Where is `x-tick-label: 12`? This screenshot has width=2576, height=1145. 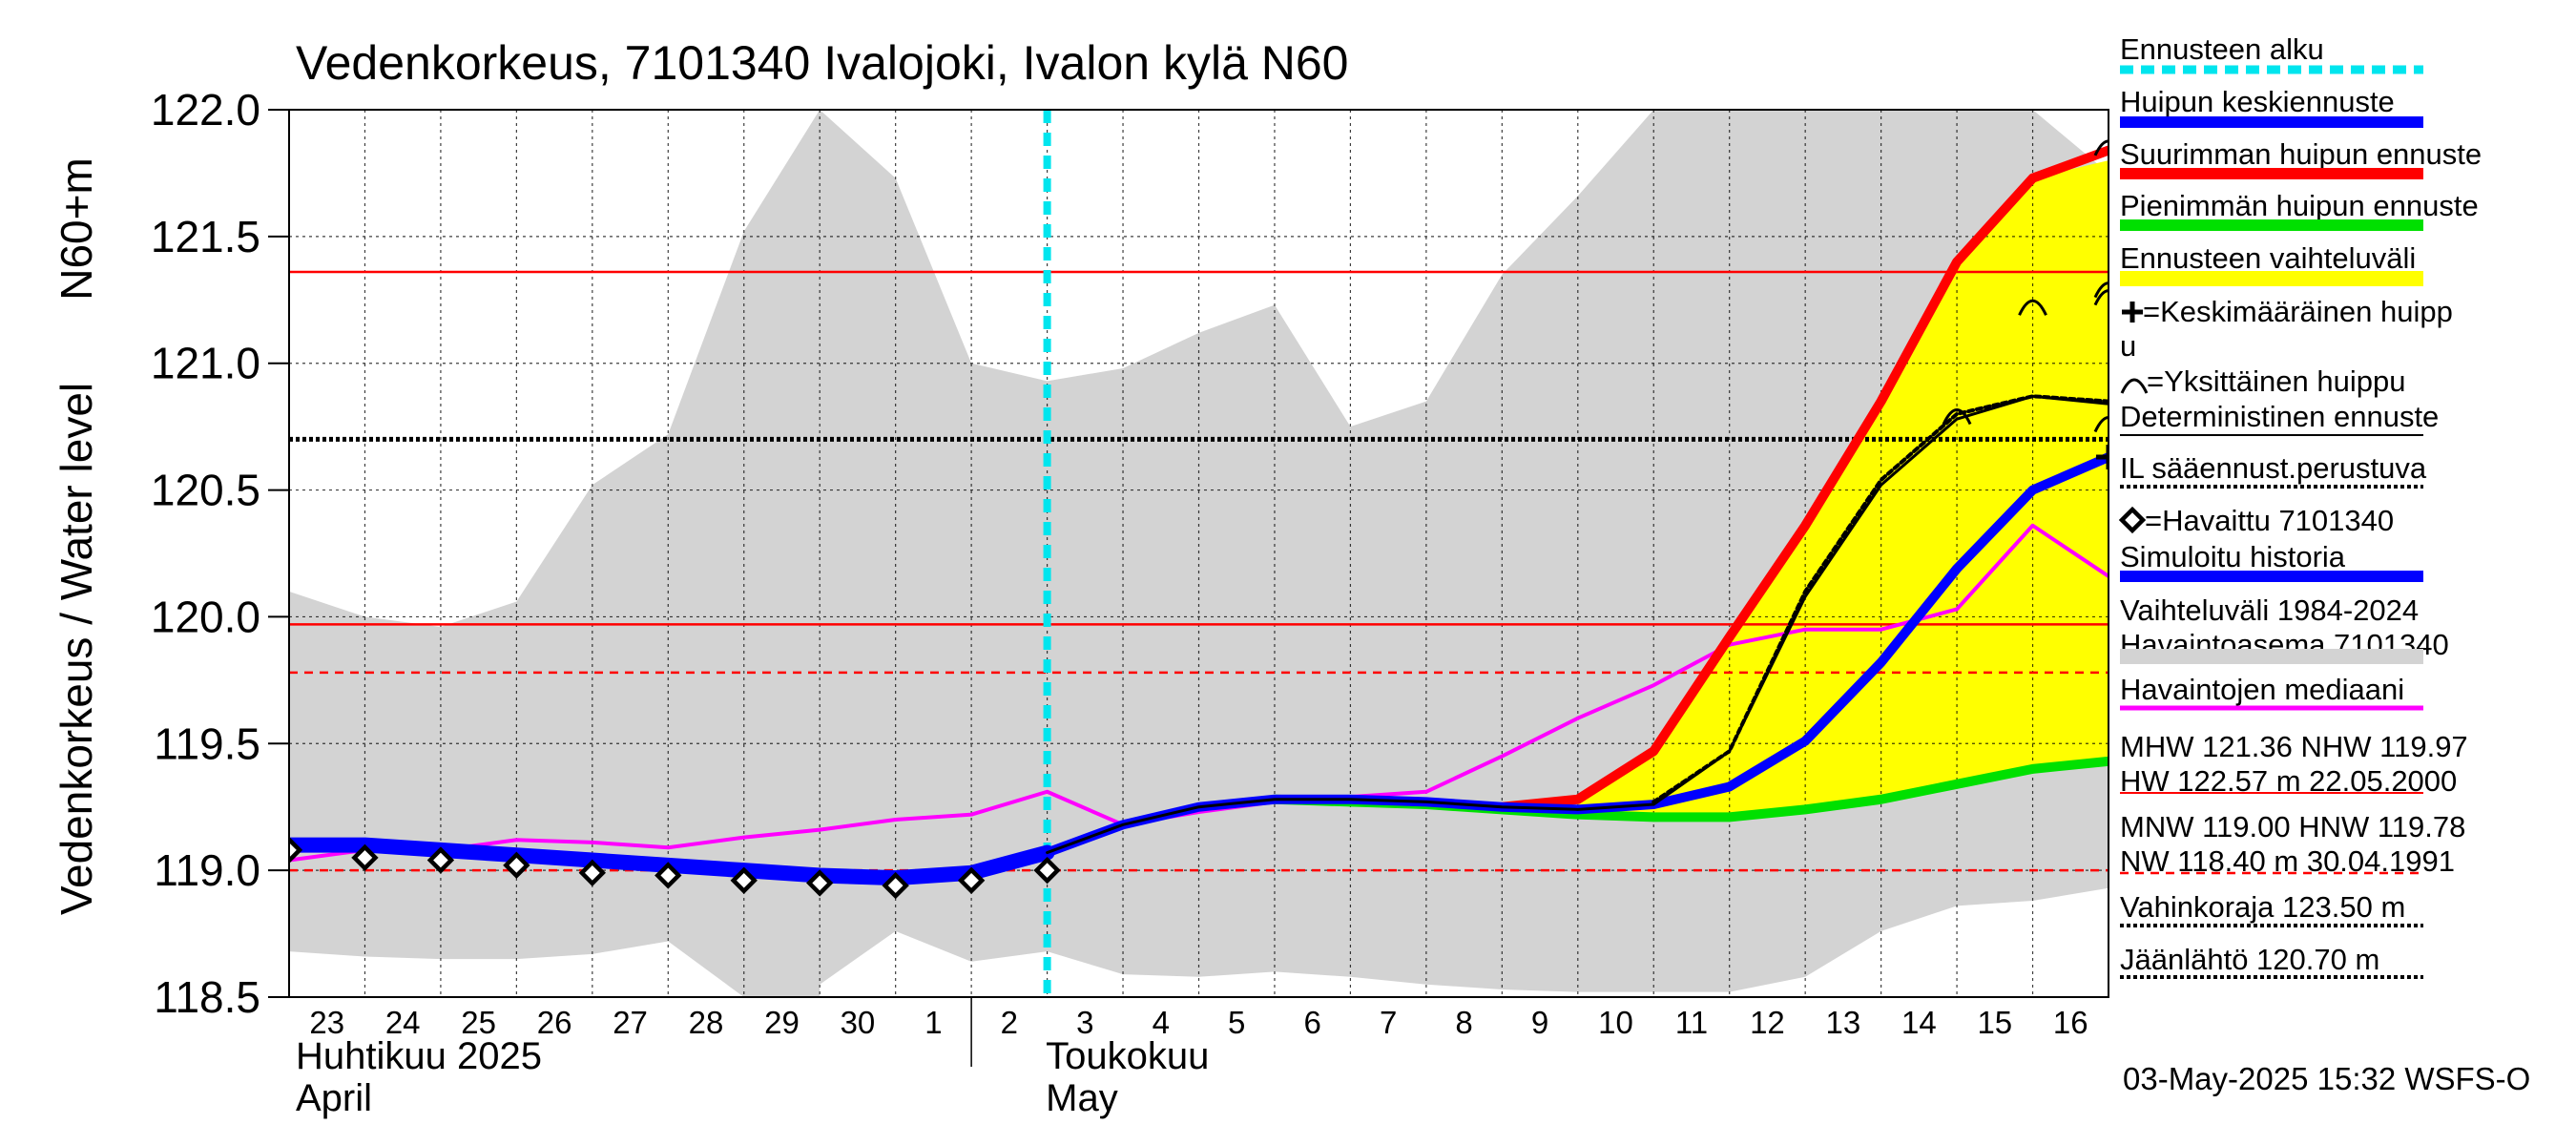 x-tick-label: 12 is located at coordinates (1767, 1022).